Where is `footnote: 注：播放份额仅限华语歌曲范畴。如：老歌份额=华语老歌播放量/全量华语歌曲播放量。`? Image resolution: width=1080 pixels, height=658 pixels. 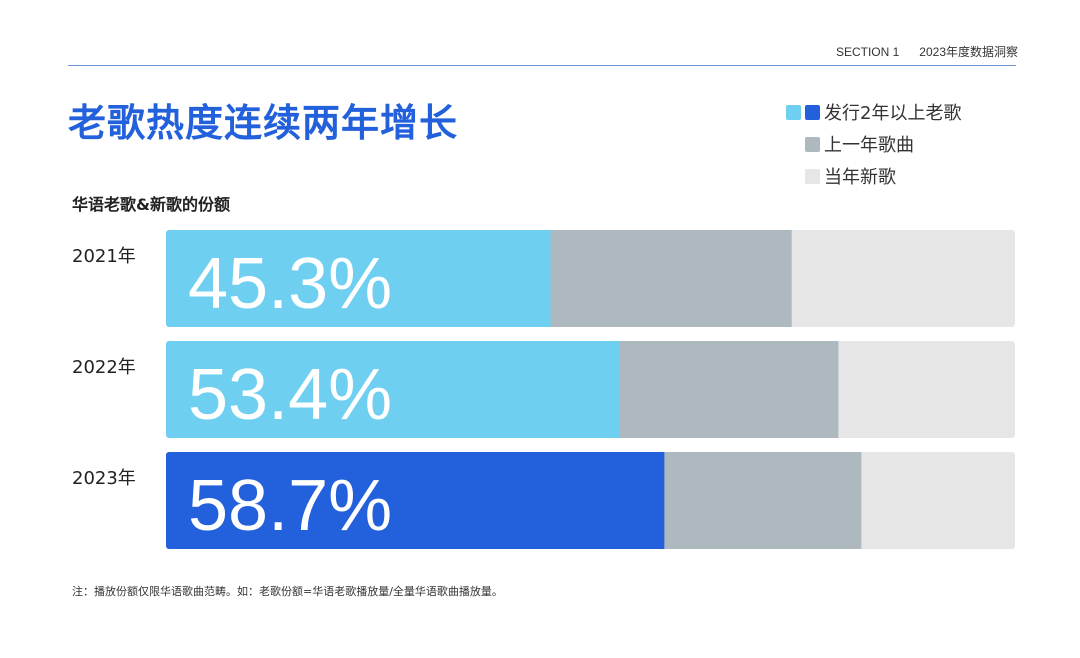
footnote: 注：播放份额仅限华语歌曲范畴。如：老歌份额=华语老歌播放量/全量华语歌曲播放量。 is located at coordinates (287, 591).